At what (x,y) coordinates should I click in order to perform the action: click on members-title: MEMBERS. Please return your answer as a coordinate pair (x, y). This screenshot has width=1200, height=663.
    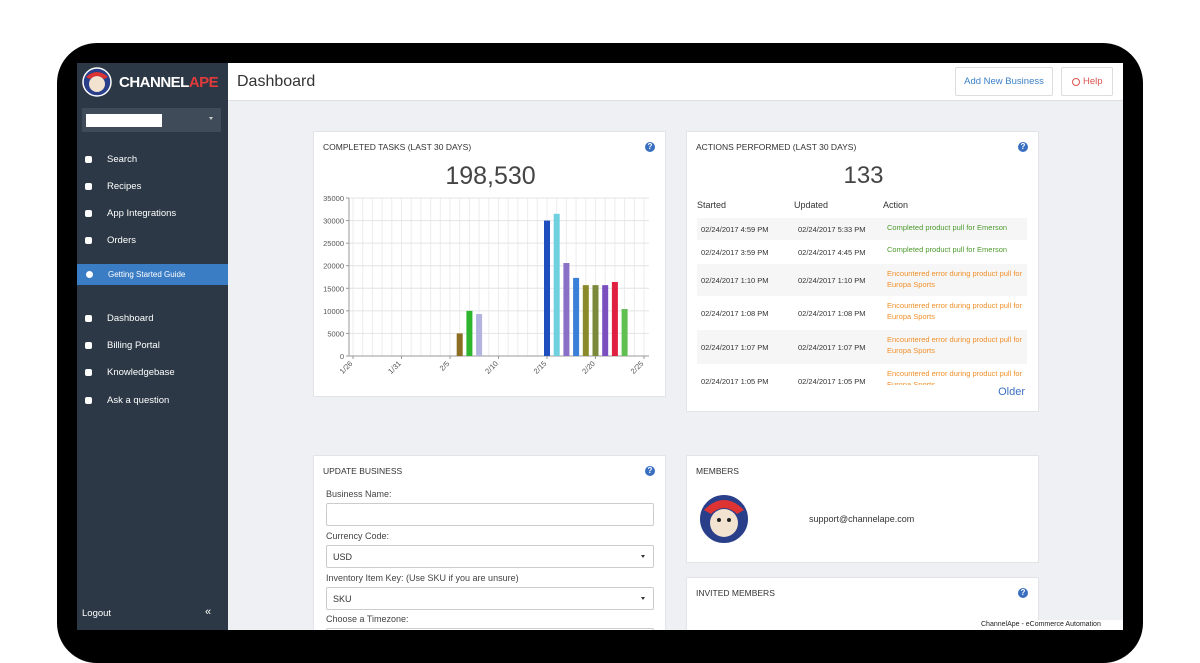
    Looking at the image, I should click on (717, 471).